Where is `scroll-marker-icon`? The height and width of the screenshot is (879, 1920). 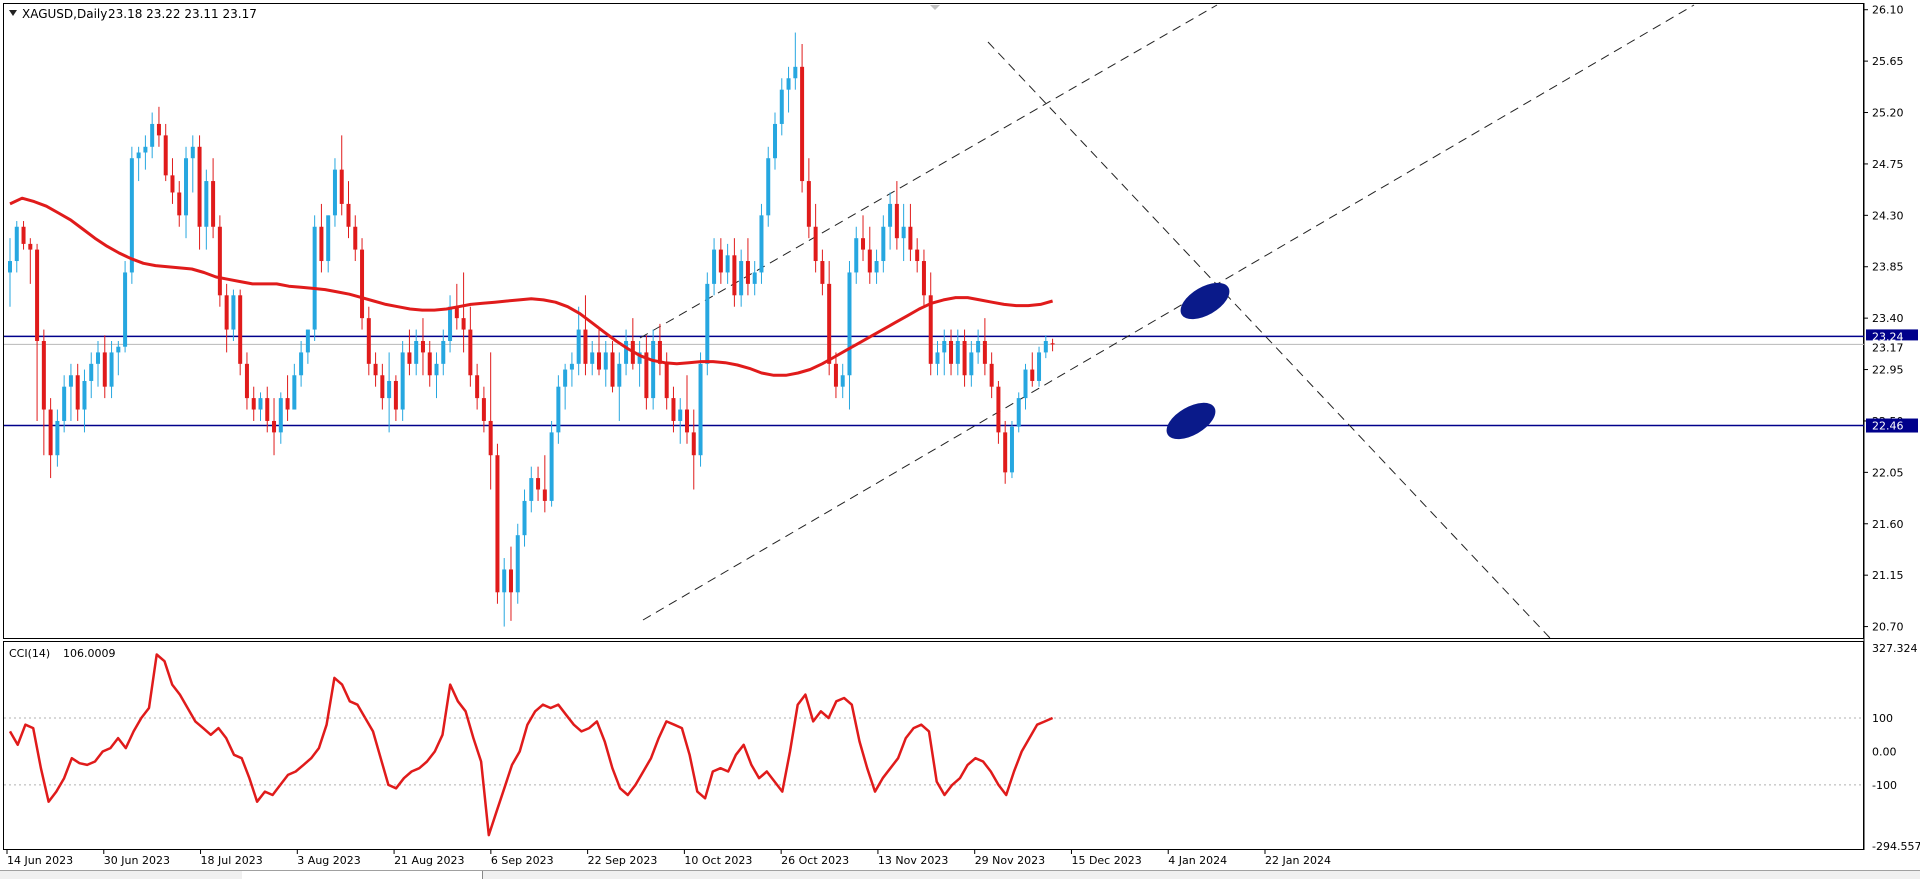
scroll-marker-icon is located at coordinates (935, 7).